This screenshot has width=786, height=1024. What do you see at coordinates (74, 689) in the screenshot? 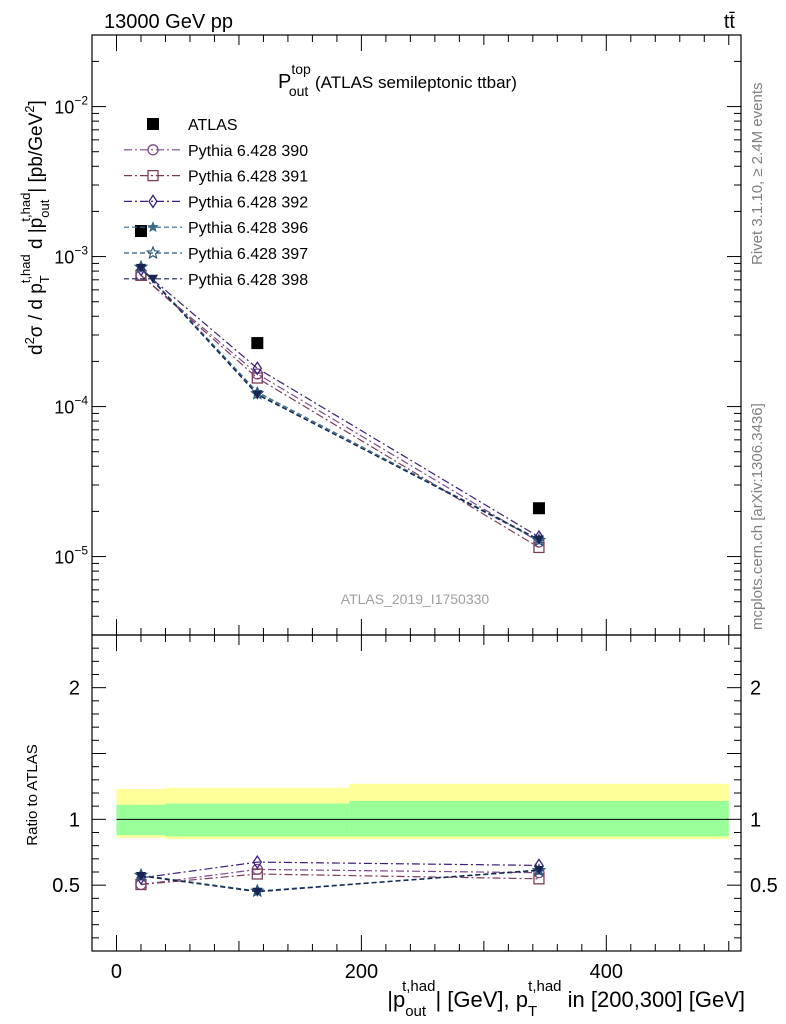
I see `ratio-tick-label-left: 2` at bounding box center [74, 689].